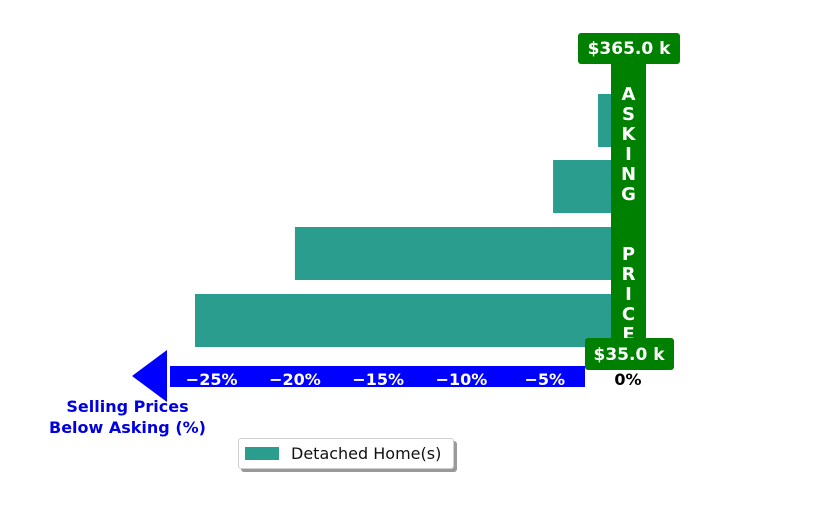 The image size is (834, 509). What do you see at coordinates (627, 379) in the screenshot?
I see `x-tick-label: 0%` at bounding box center [627, 379].